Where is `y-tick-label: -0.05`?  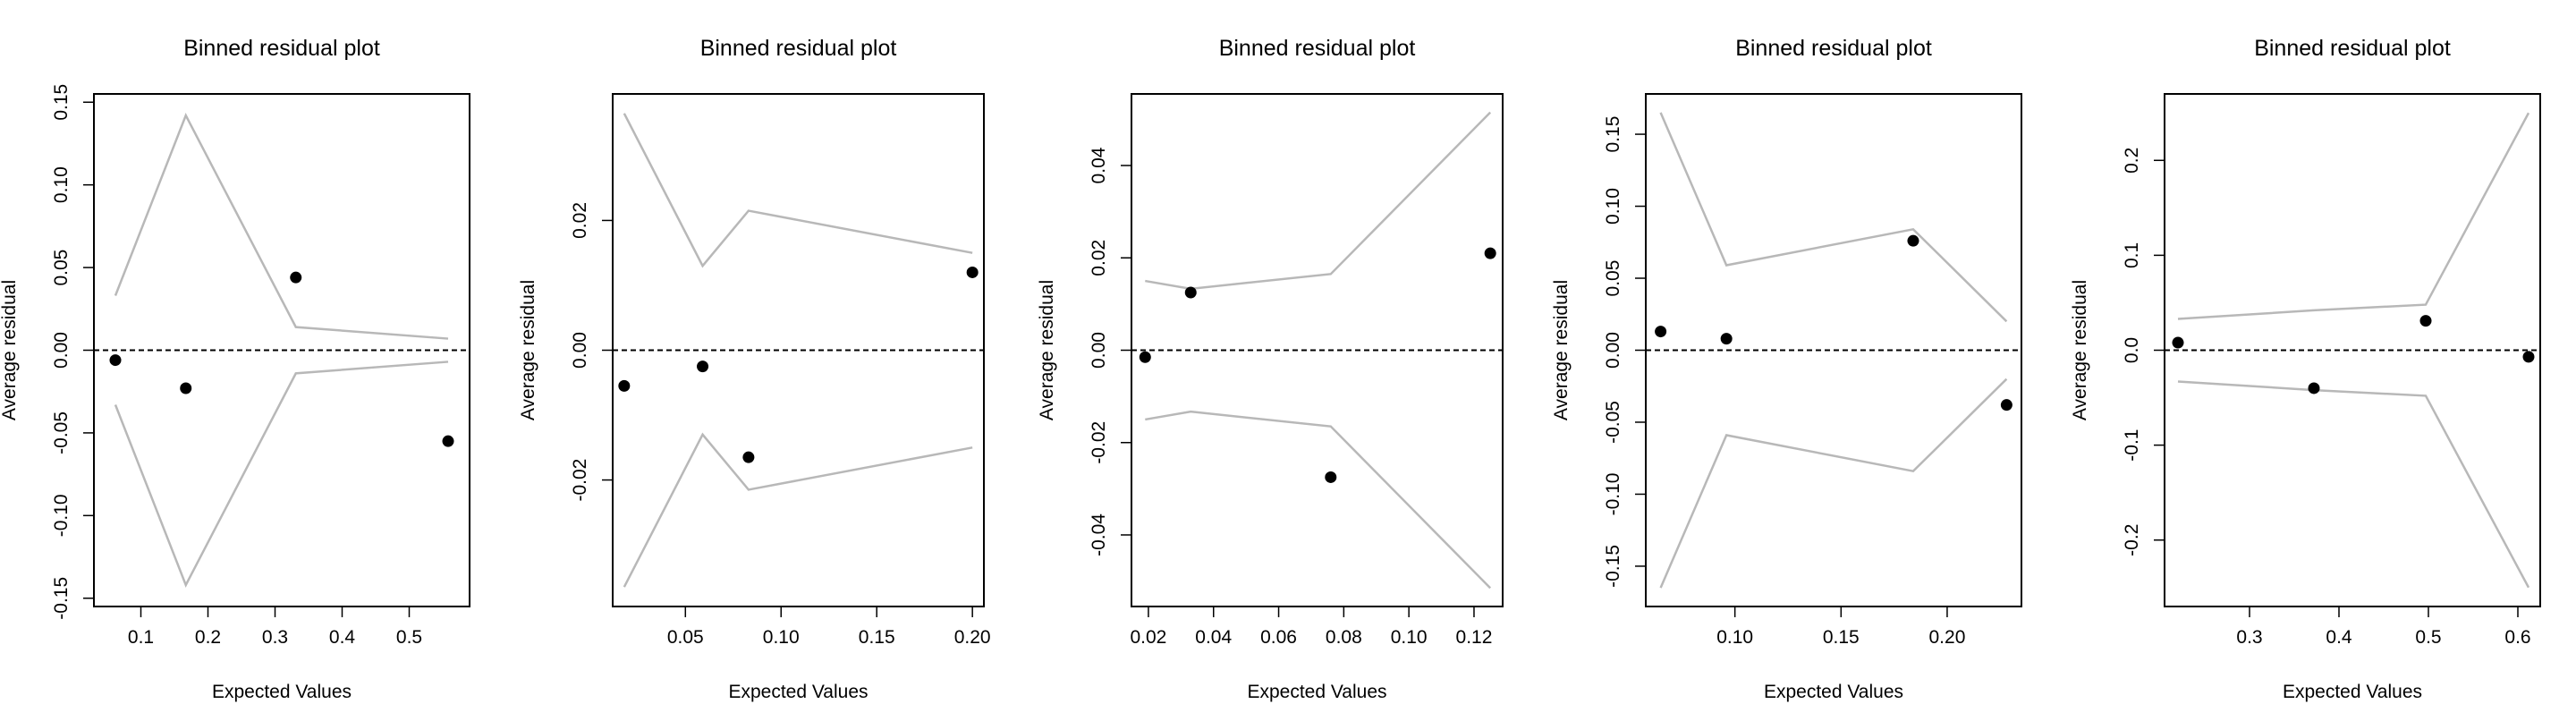
y-tick-label: -0.05 is located at coordinates (61, 432).